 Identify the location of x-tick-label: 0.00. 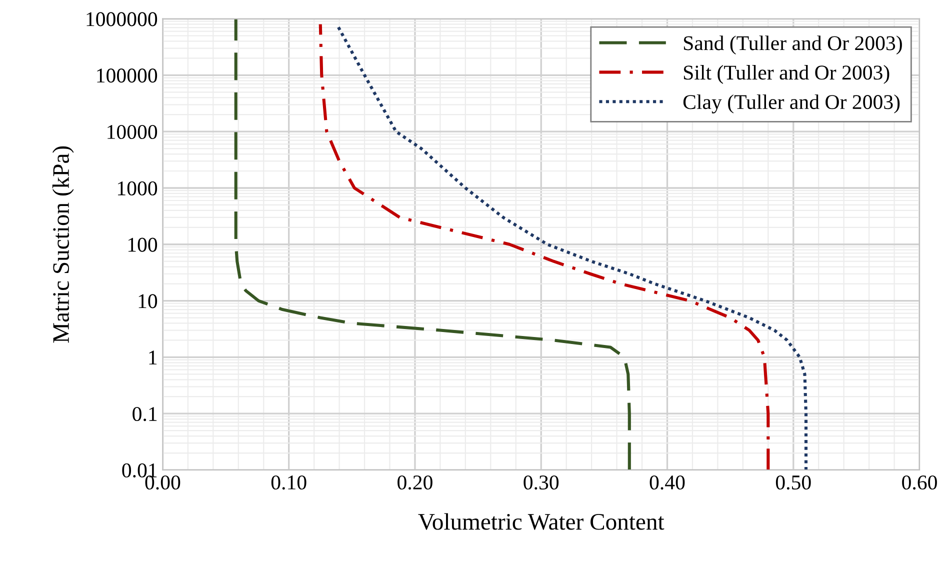
(162, 482).